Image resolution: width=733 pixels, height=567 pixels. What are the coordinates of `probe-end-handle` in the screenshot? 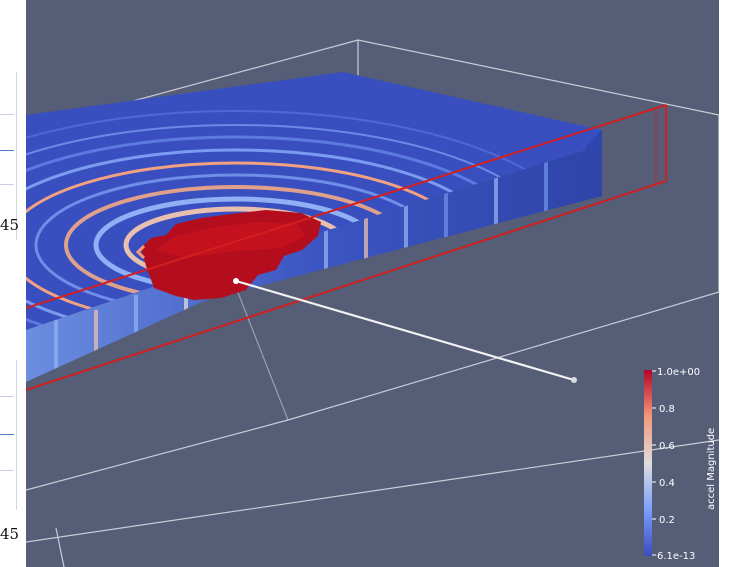 It's located at (574, 380).